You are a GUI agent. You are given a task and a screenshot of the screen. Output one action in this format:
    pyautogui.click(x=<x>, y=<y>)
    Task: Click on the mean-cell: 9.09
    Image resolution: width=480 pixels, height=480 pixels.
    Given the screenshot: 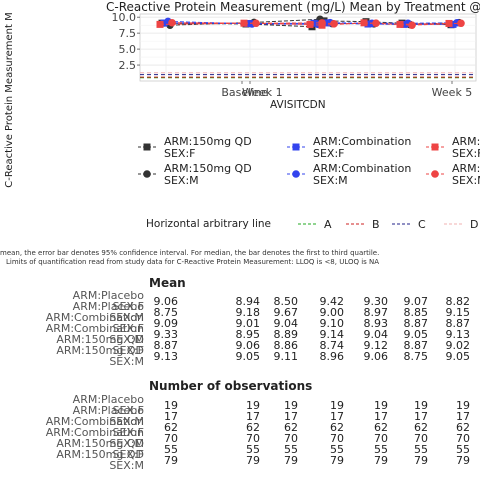 What is the action you would take?
    pyautogui.click(x=166, y=323)
    